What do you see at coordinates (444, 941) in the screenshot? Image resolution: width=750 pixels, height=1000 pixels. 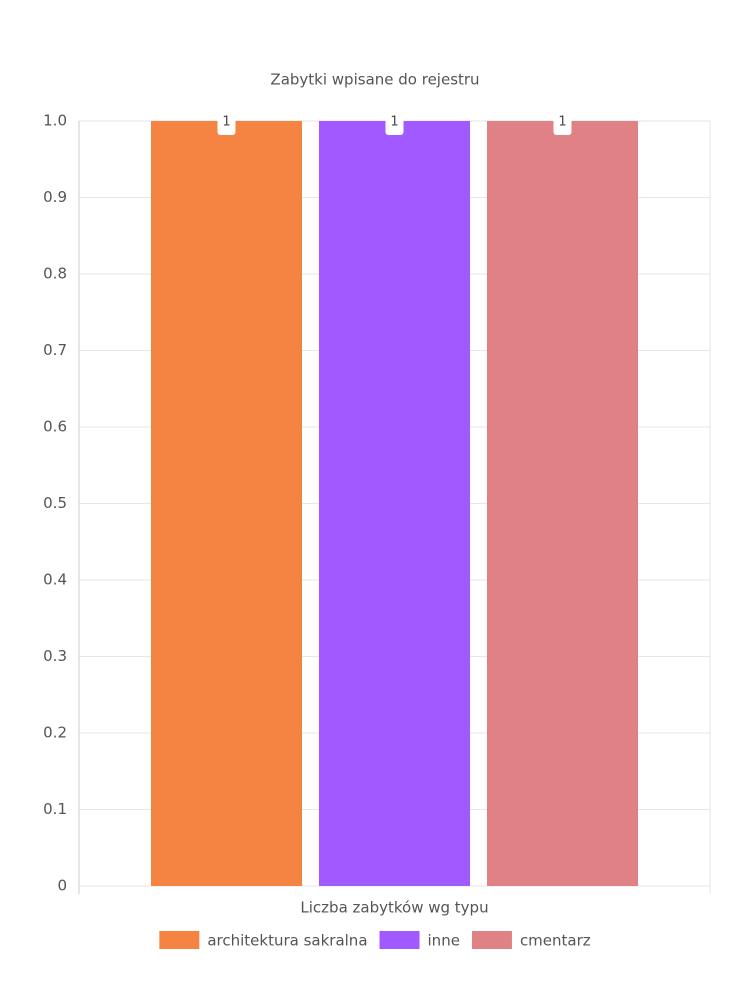 I see `legend-label: inne` at bounding box center [444, 941].